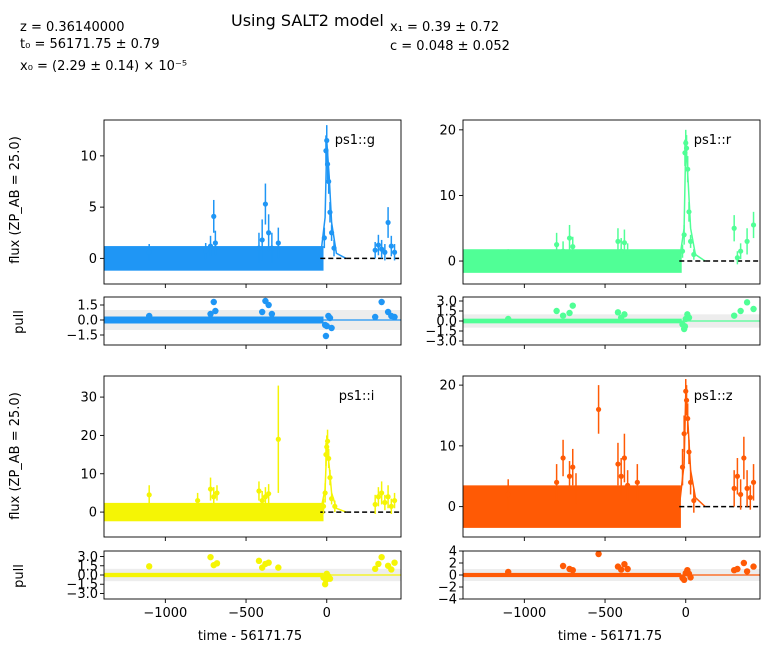 The image size is (780, 670). Describe the element at coordinates (524, 613) in the screenshot. I see `xtick-label: −1000` at that location.